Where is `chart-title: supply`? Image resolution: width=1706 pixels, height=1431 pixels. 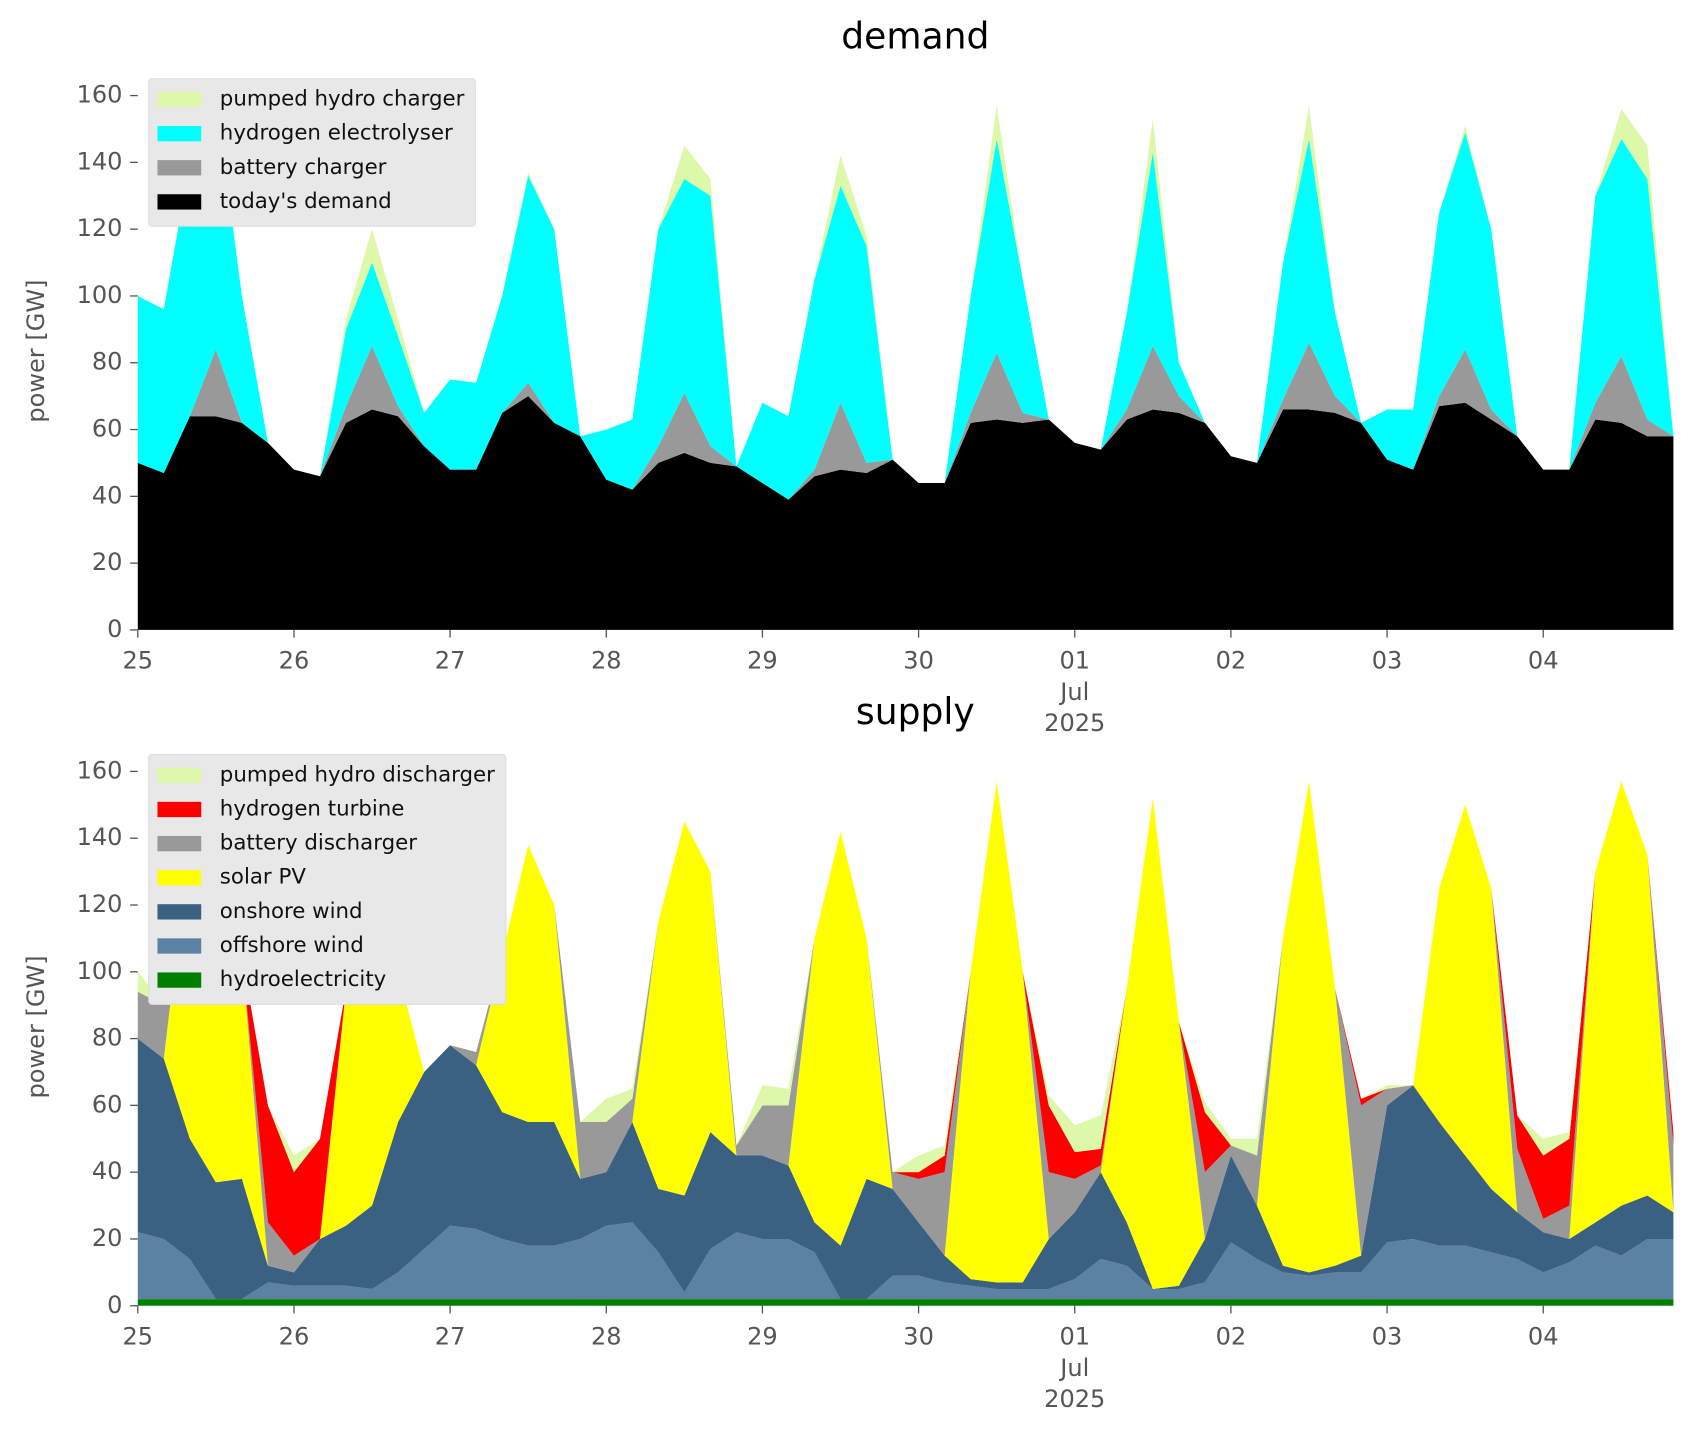 chart-title: supply is located at coordinates (915, 712).